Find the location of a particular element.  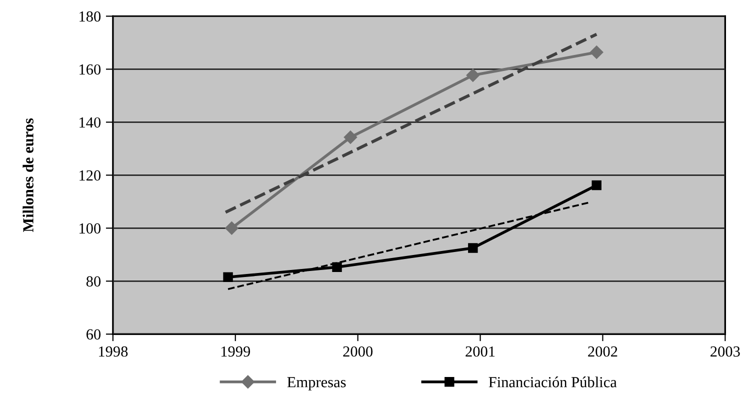

y-tick-label: 80 is located at coordinates (93, 281).